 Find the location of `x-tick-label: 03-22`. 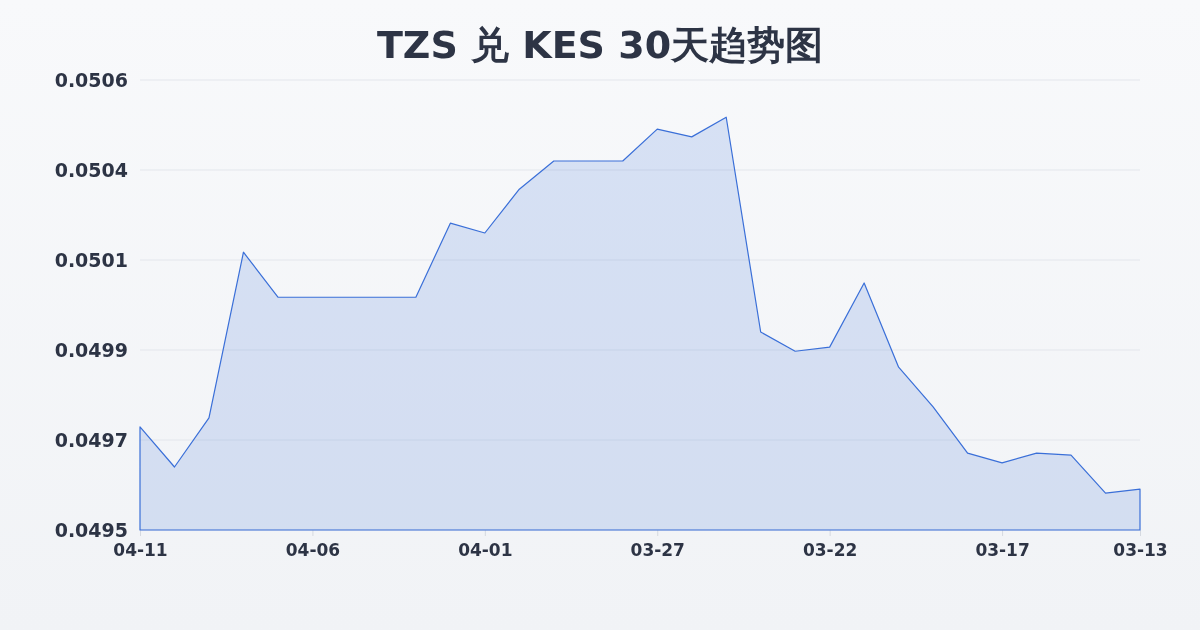

x-tick-label: 03-22 is located at coordinates (830, 550).